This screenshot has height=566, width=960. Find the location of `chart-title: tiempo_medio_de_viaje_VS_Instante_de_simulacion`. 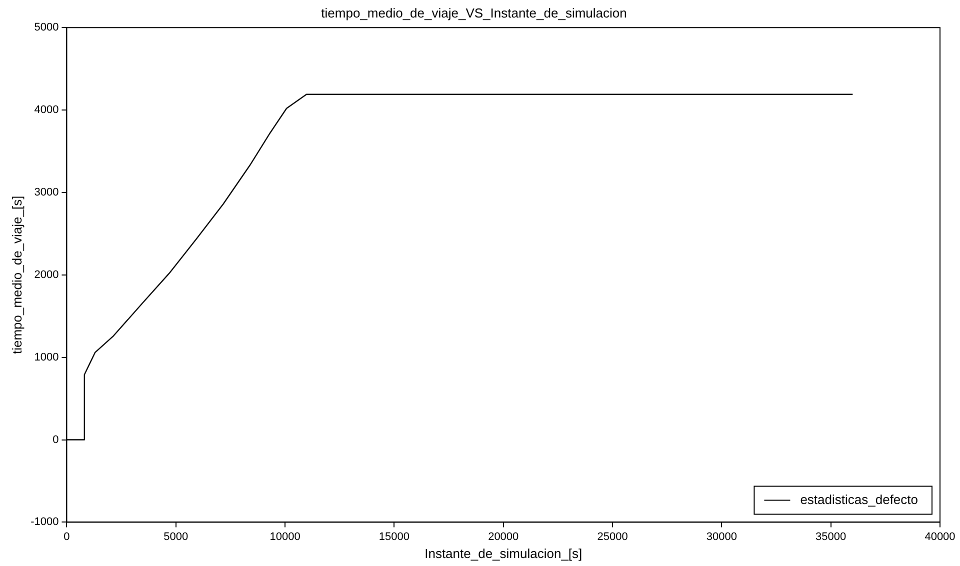

chart-title: tiempo_medio_de_viaje_VS_Instante_de_simulacion is located at coordinates (474, 12).